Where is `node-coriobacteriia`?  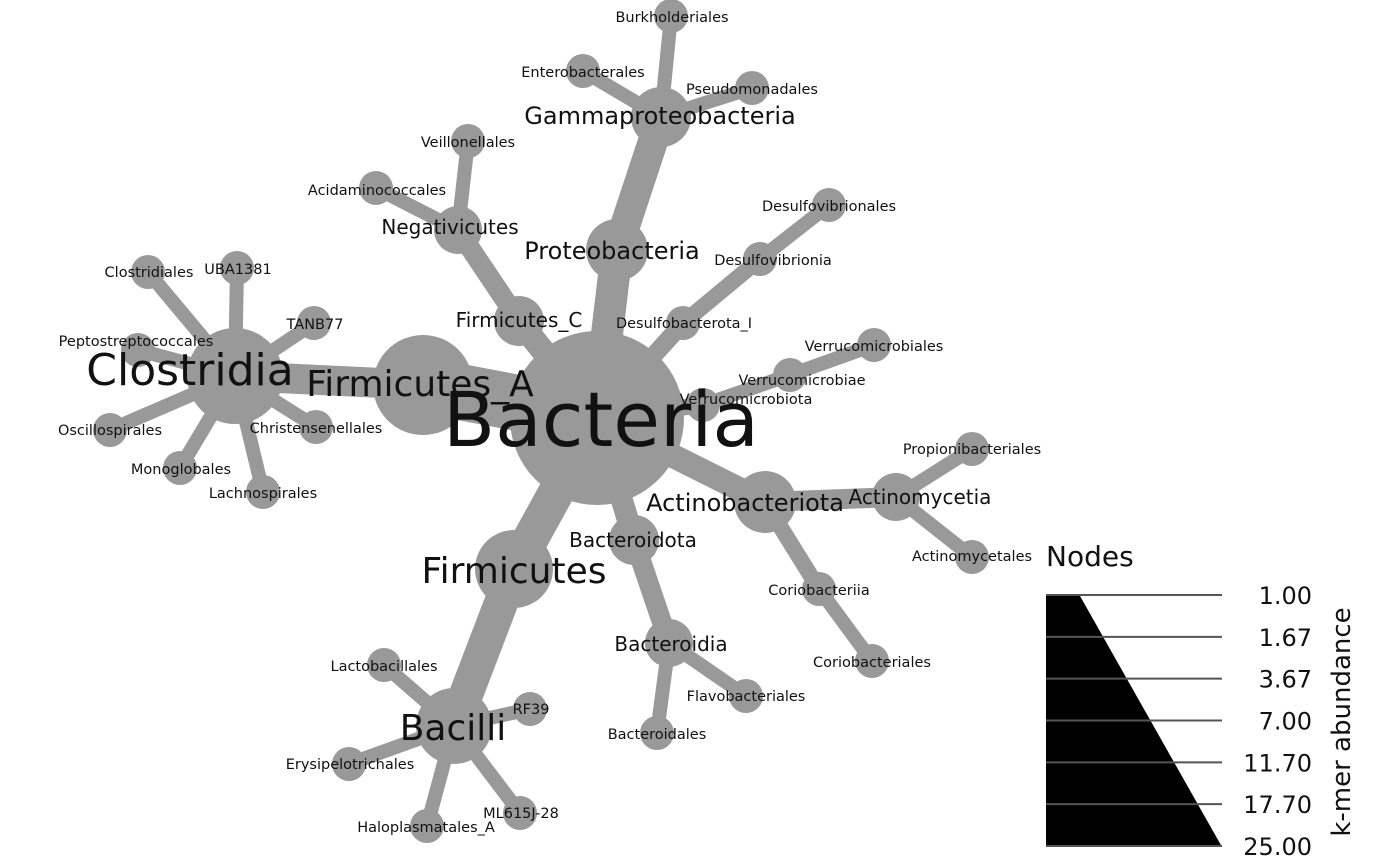 node-coriobacteriia is located at coordinates (819, 589).